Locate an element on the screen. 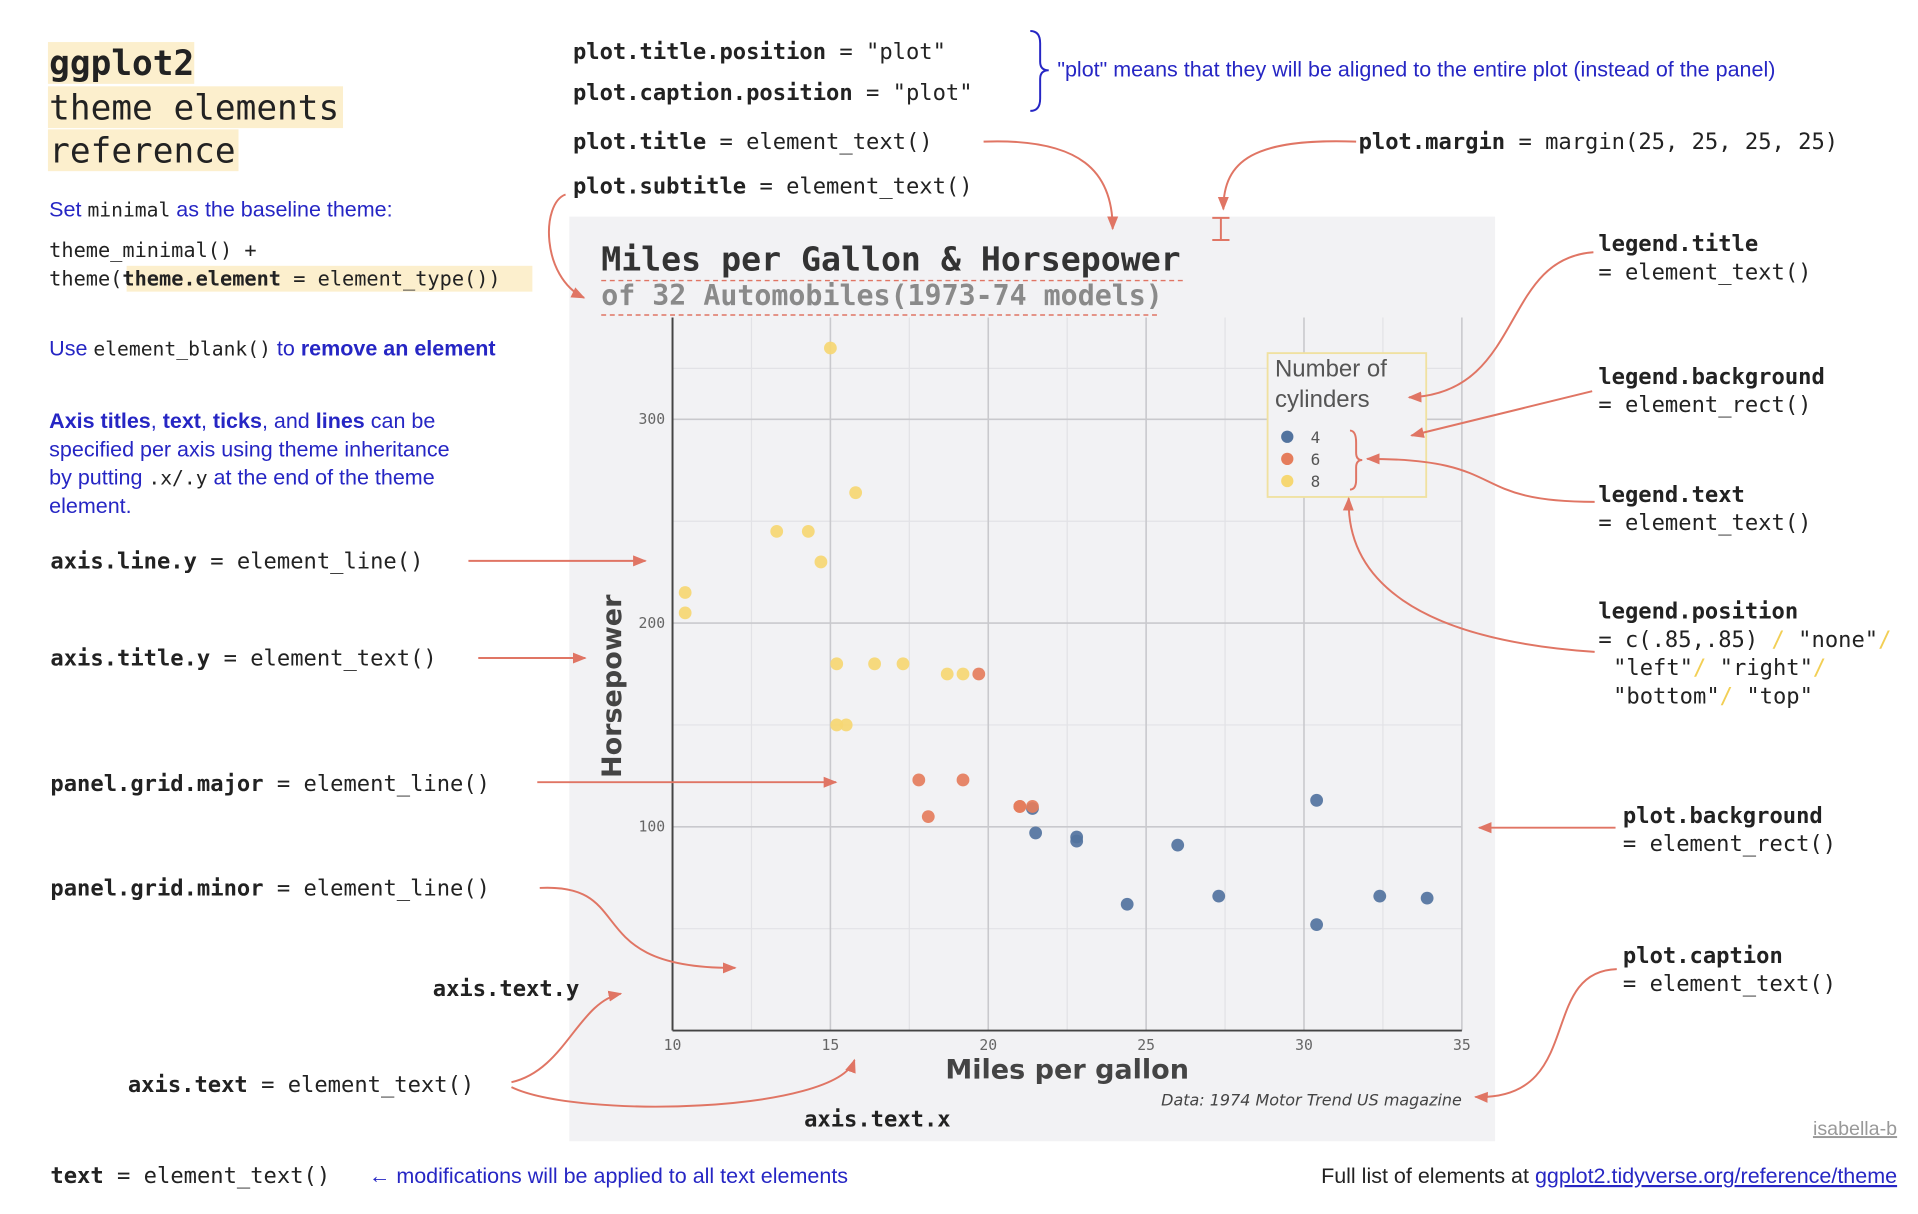 The image size is (1918, 1214). element-value: = margin(25, 25, 25, 25) is located at coordinates (1678, 142).